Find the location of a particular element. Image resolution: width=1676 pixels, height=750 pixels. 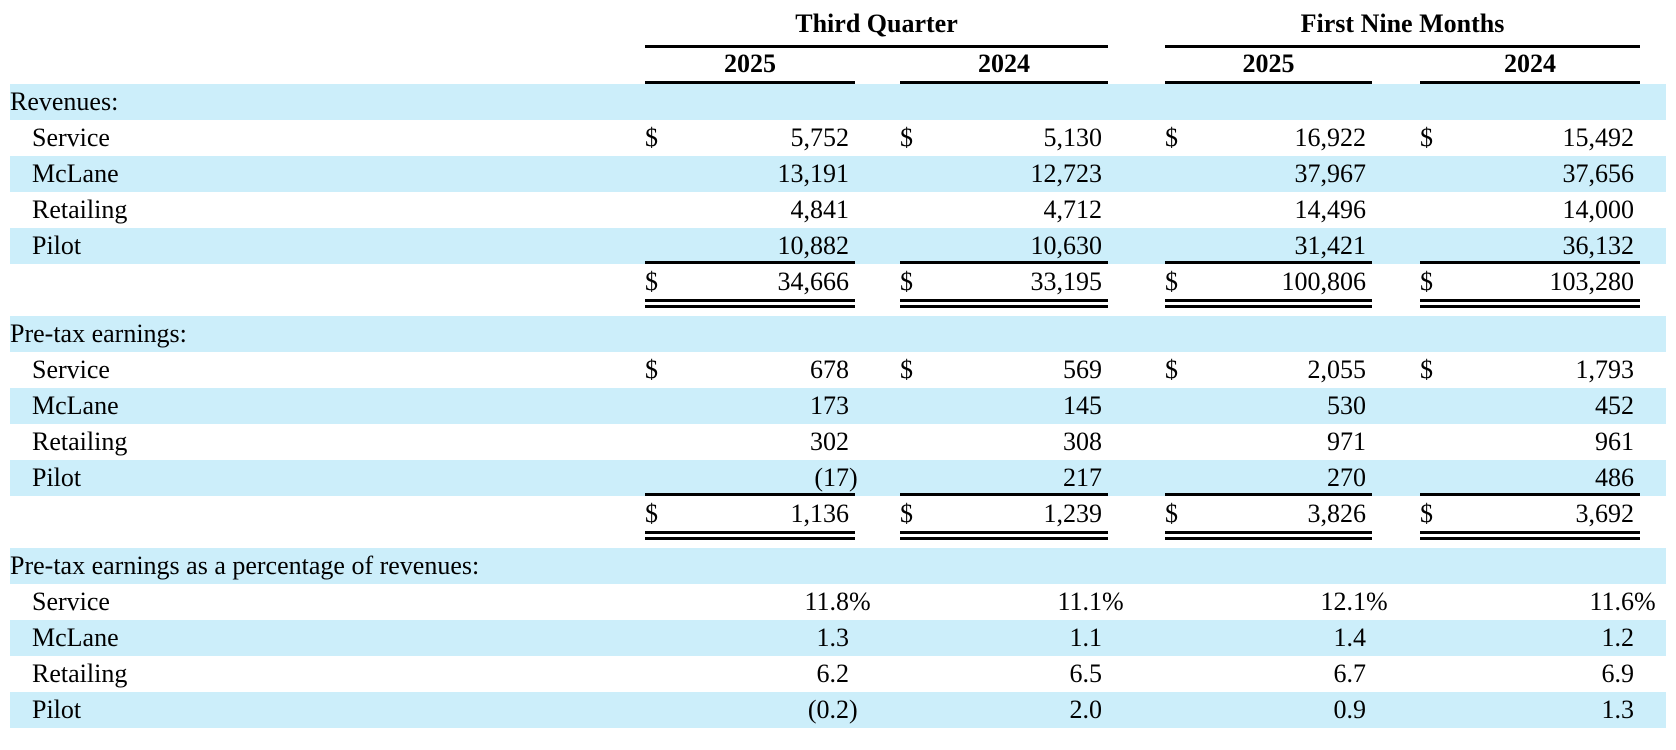

year-header-third-quarter-2024: 2024 is located at coordinates (1004, 66).